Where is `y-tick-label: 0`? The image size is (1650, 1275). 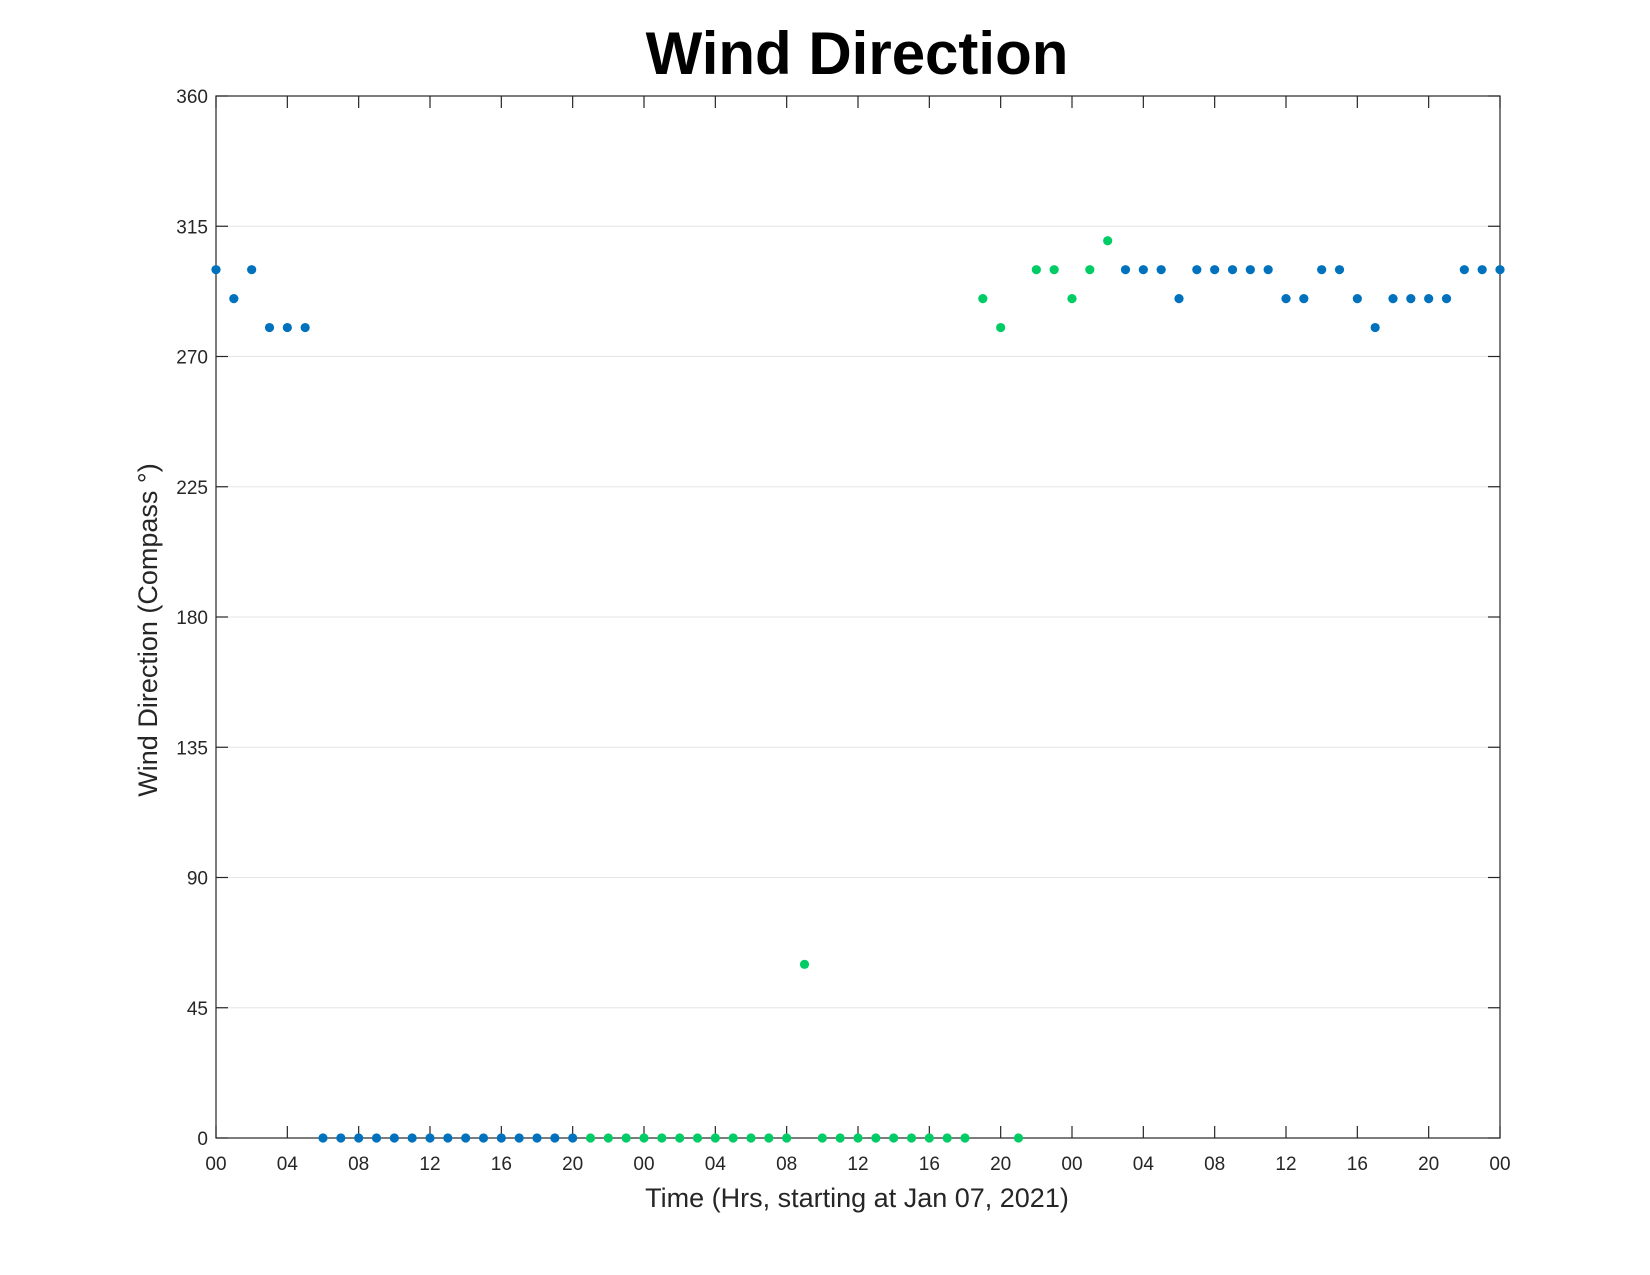
y-tick-label: 0 is located at coordinates (202, 1139).